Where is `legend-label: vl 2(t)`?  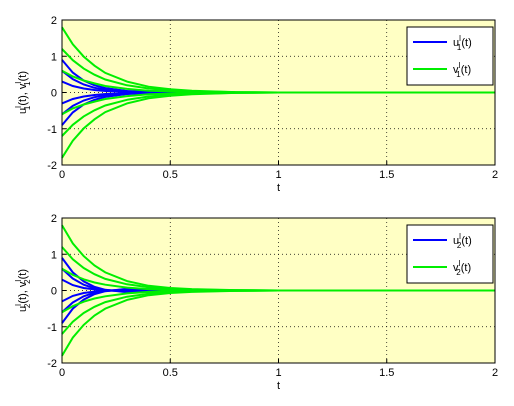 legend-label: vl 2(t) is located at coordinates (462, 268).